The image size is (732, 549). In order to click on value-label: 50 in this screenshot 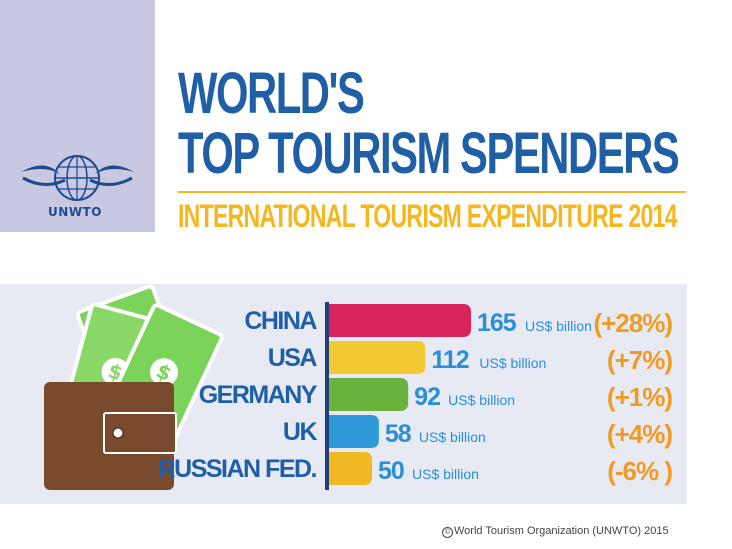, I will do `click(391, 471)`.